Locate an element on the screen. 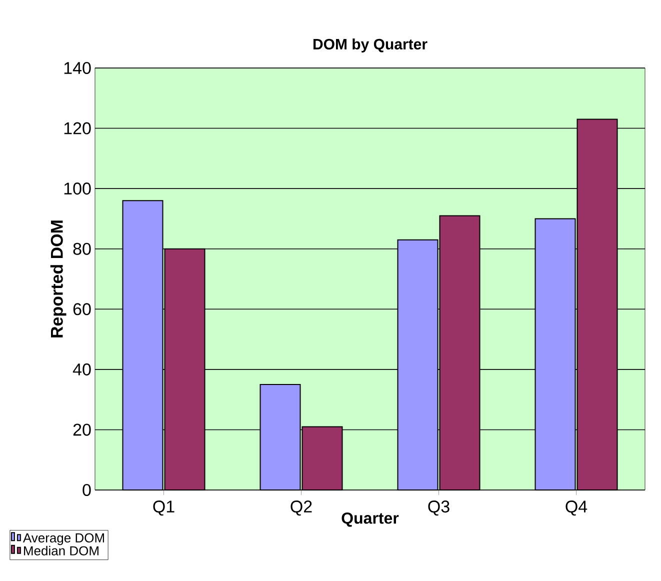 This screenshot has width=661, height=581. y-tick-label: 20 is located at coordinates (82, 430).